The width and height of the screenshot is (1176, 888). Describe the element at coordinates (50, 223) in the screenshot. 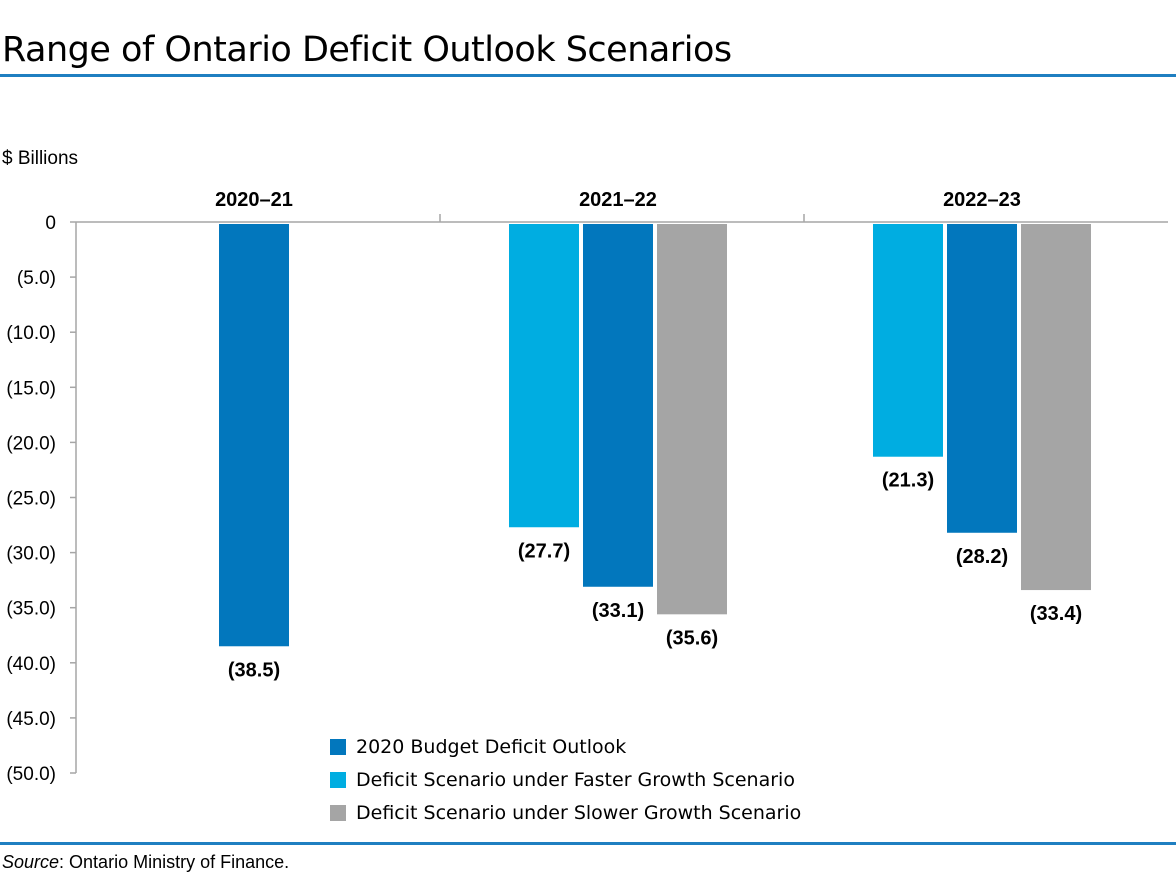

I see `y-tick-label: 0` at that location.